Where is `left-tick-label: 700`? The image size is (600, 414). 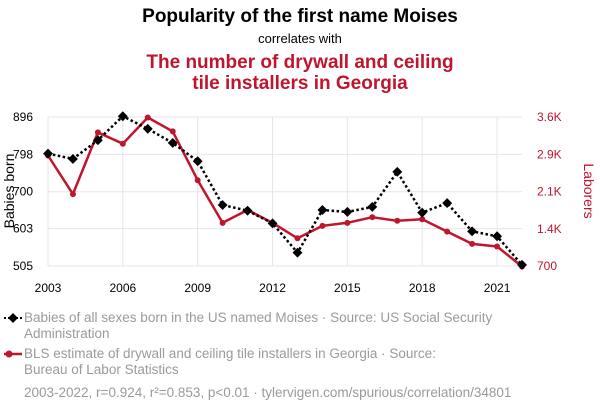
left-tick-label: 700 is located at coordinates (23, 192).